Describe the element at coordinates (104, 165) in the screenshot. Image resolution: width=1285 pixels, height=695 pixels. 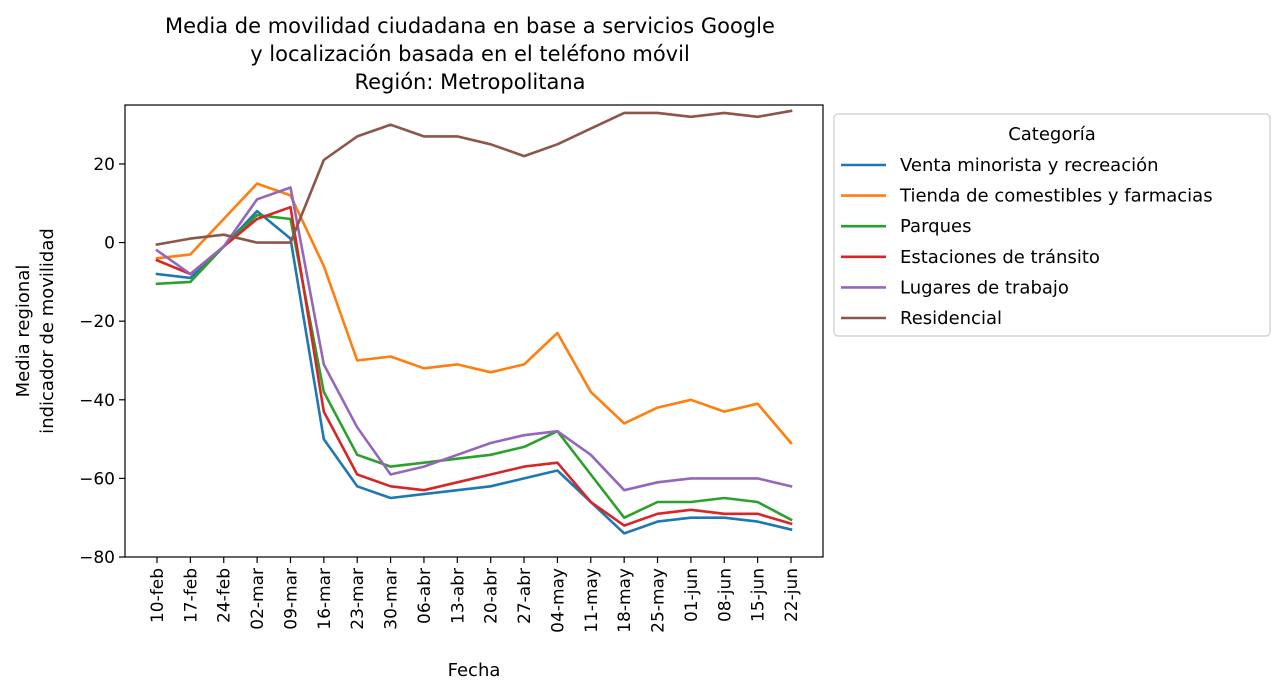
I see `y-tick-label: 20` at that location.